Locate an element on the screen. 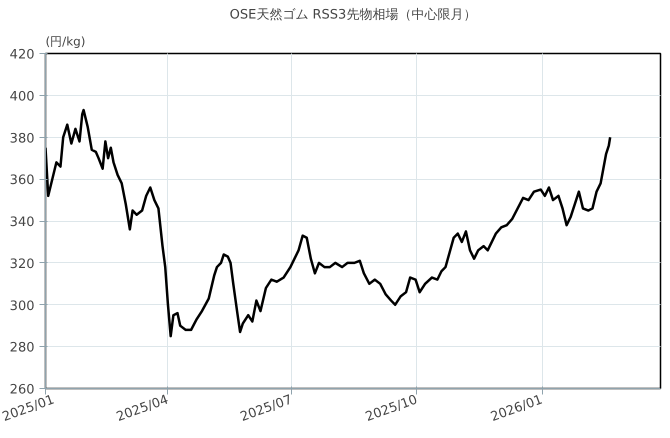 This screenshot has height=438, width=670. y-tick-label: 300 is located at coordinates (22, 306).